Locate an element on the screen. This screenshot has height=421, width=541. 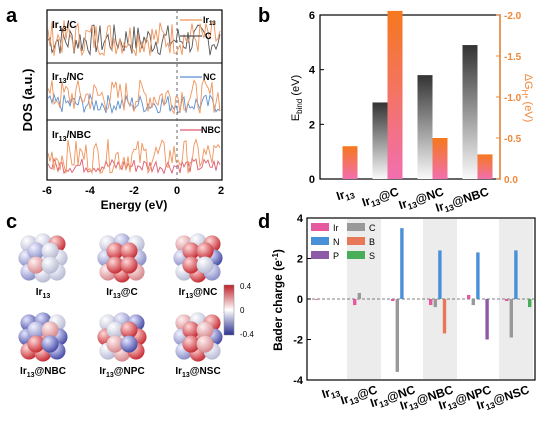
legend-label: P is located at coordinates (336, 256).